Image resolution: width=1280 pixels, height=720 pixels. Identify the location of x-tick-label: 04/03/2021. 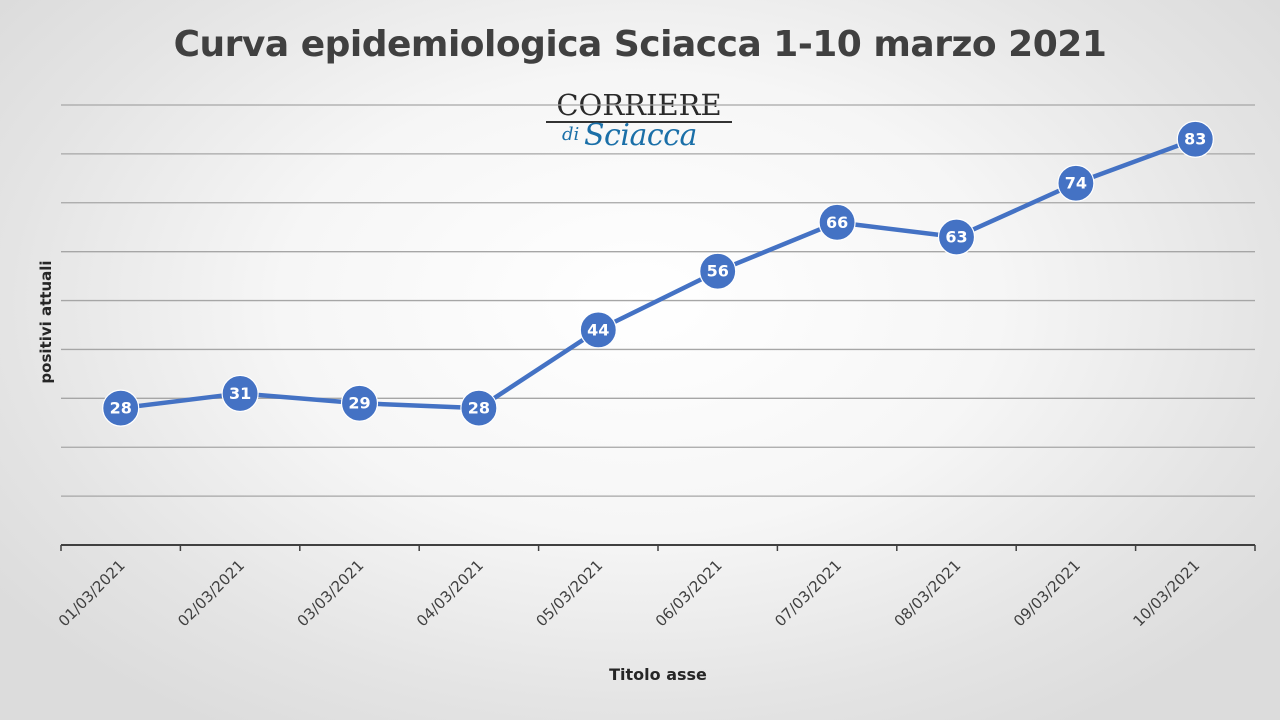
(450, 593).